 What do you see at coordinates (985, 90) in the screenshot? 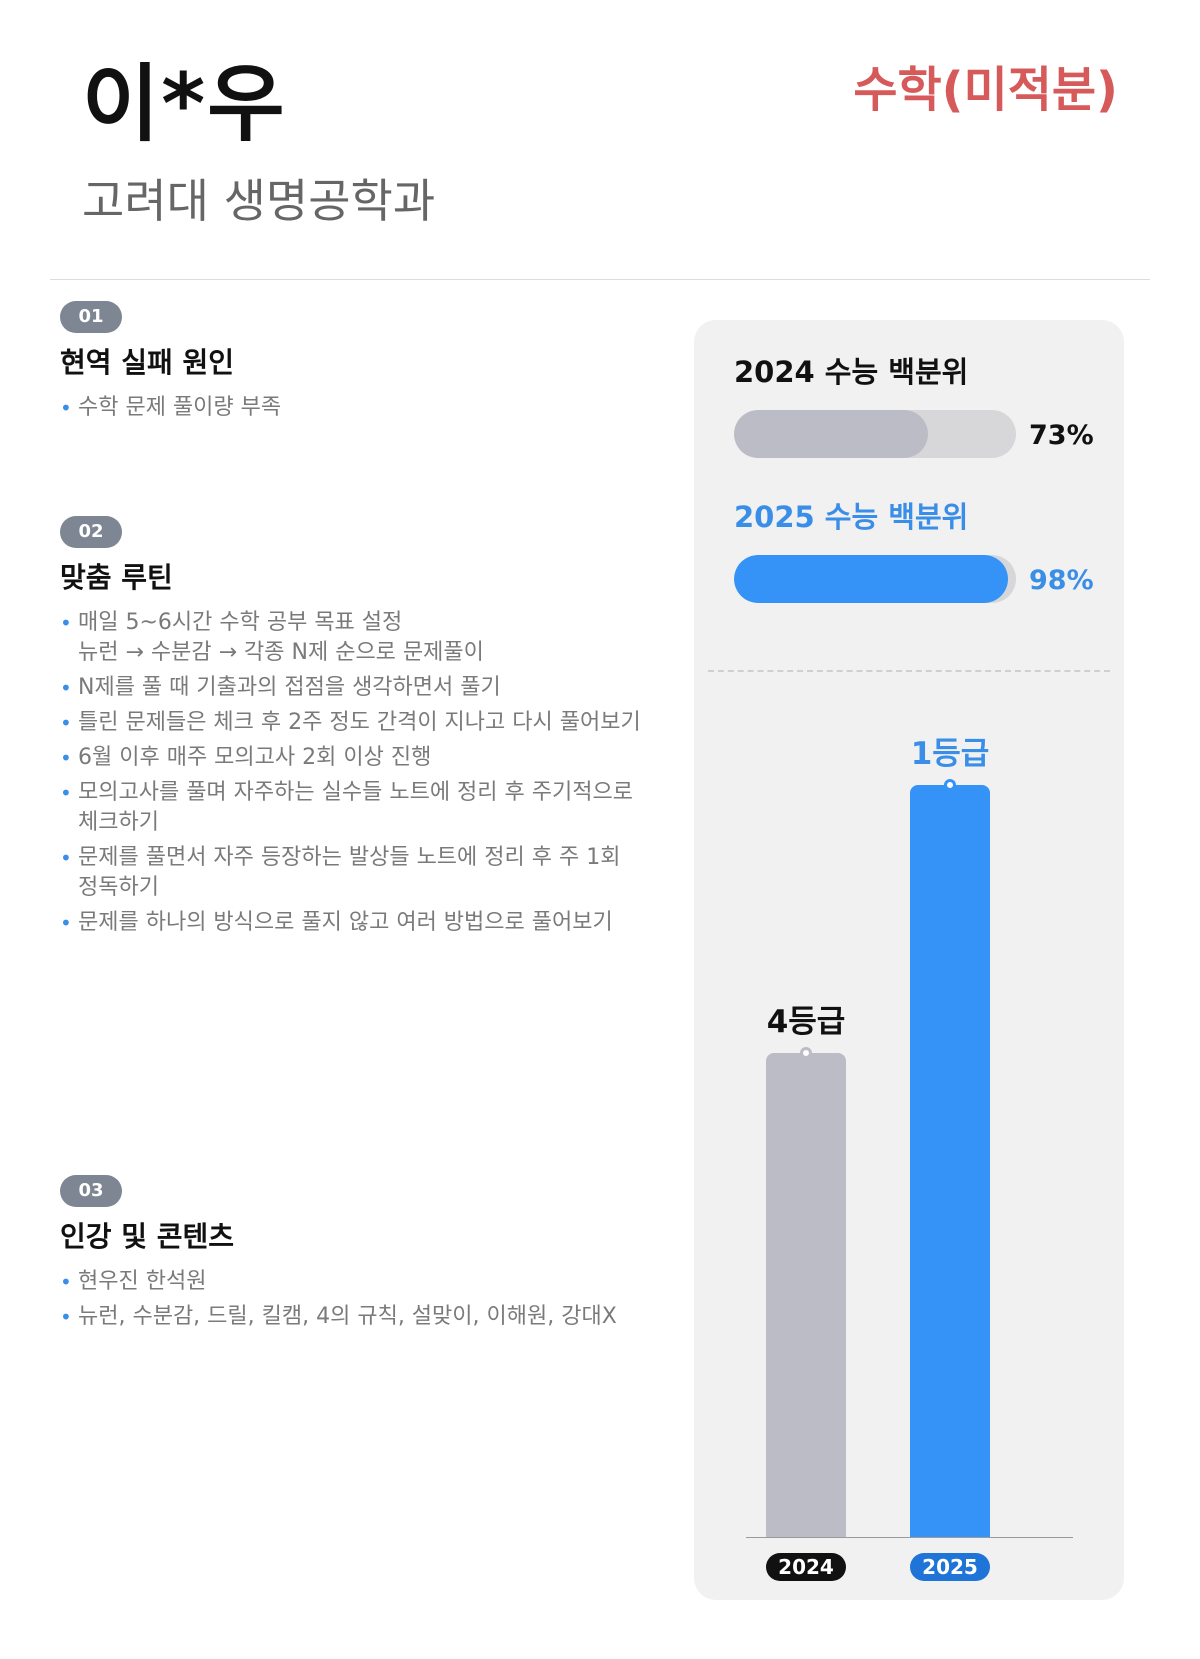
I see `subject-title: 수학(미적분)` at bounding box center [985, 90].